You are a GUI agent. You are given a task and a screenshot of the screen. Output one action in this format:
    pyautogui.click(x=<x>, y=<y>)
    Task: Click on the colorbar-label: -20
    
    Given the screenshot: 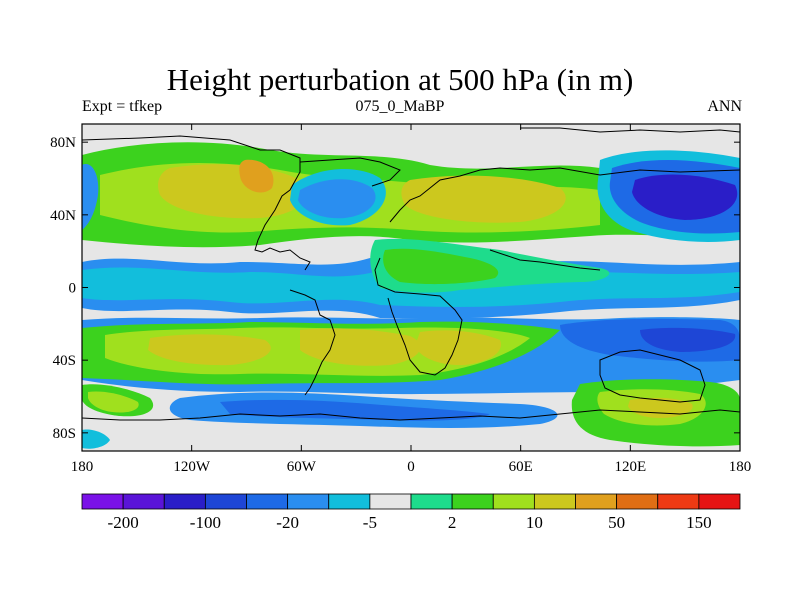 What is the action you would take?
    pyautogui.click(x=287, y=522)
    